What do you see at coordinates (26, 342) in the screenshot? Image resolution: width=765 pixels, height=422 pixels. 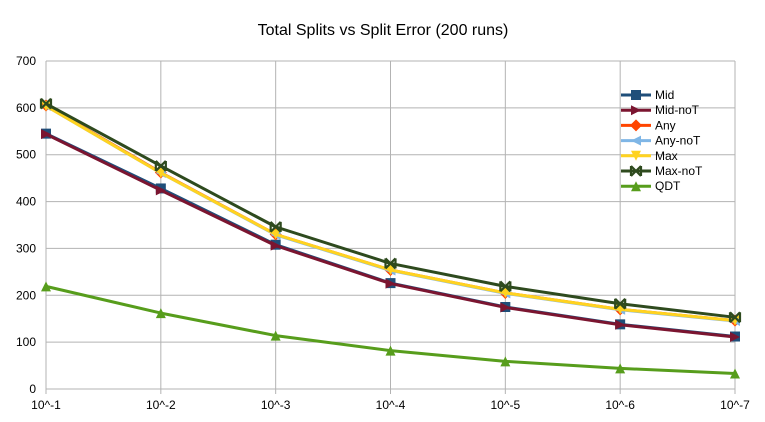 I see `y-tick-label: 100` at bounding box center [26, 342].